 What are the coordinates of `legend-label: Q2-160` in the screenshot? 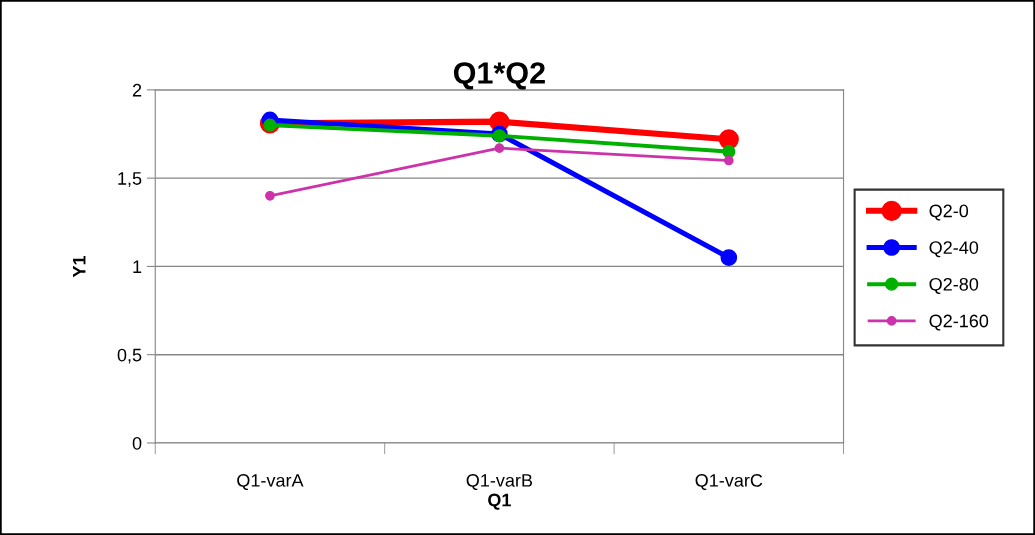 It's located at (959, 322).